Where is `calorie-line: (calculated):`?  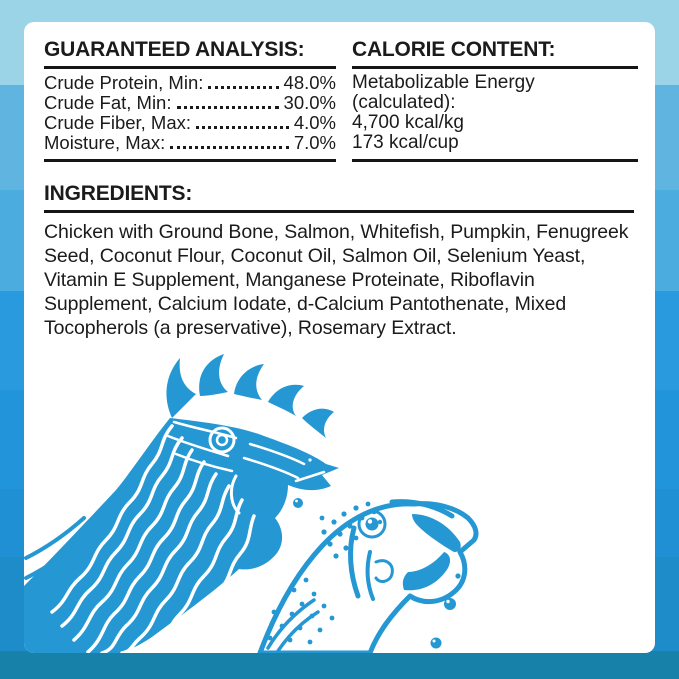 calorie-line: (calculated): is located at coordinates (404, 102).